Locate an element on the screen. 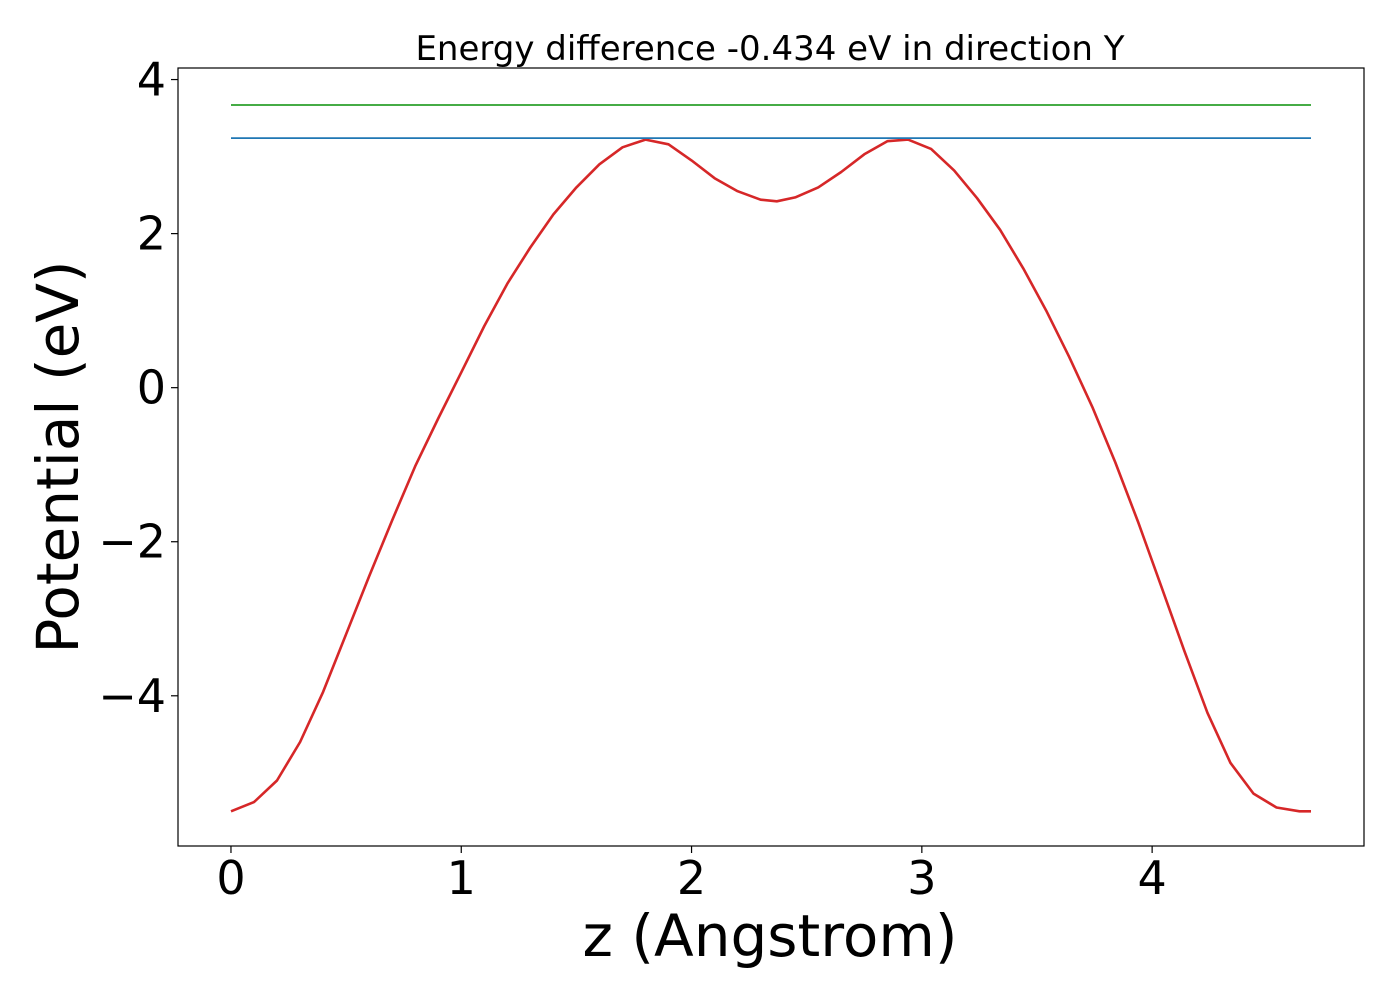  y-axis-ticks: −4 −2 0 2 4 is located at coordinates (138, 388).